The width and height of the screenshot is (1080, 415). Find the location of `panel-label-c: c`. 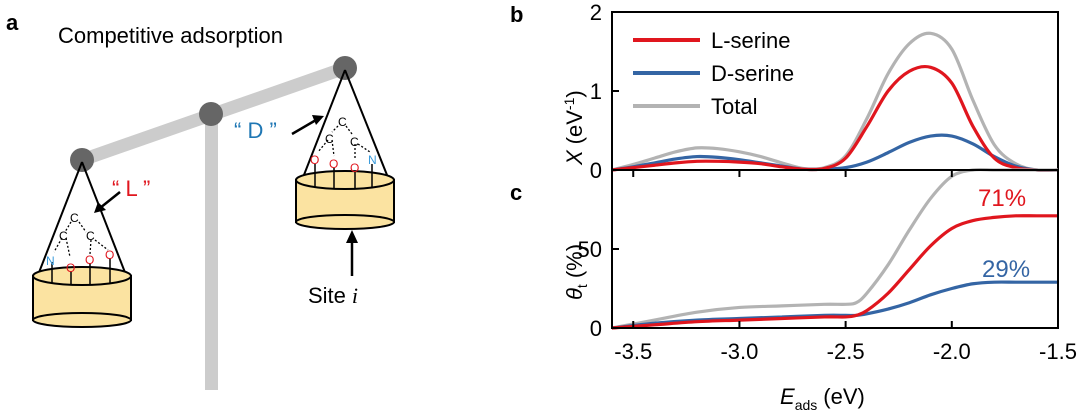

panel-label-c: c is located at coordinates (516, 192).